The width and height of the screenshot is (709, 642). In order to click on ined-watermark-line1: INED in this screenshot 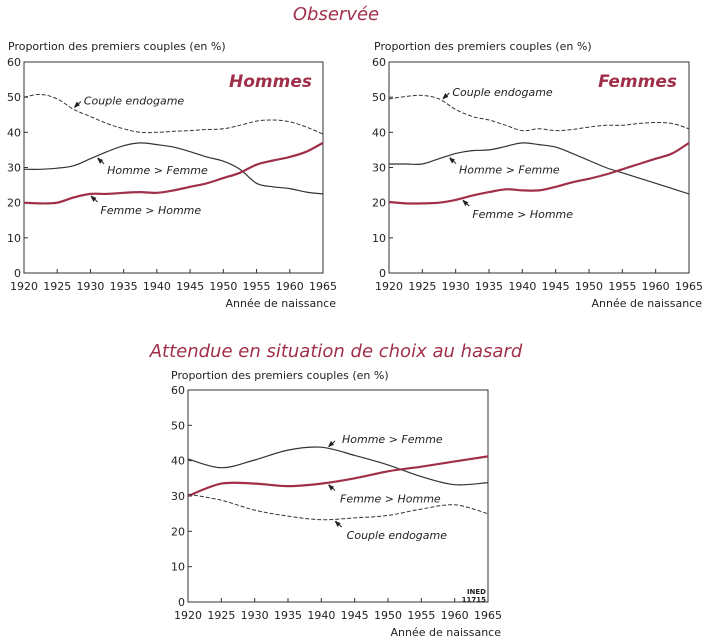, I will do `click(476, 592)`.